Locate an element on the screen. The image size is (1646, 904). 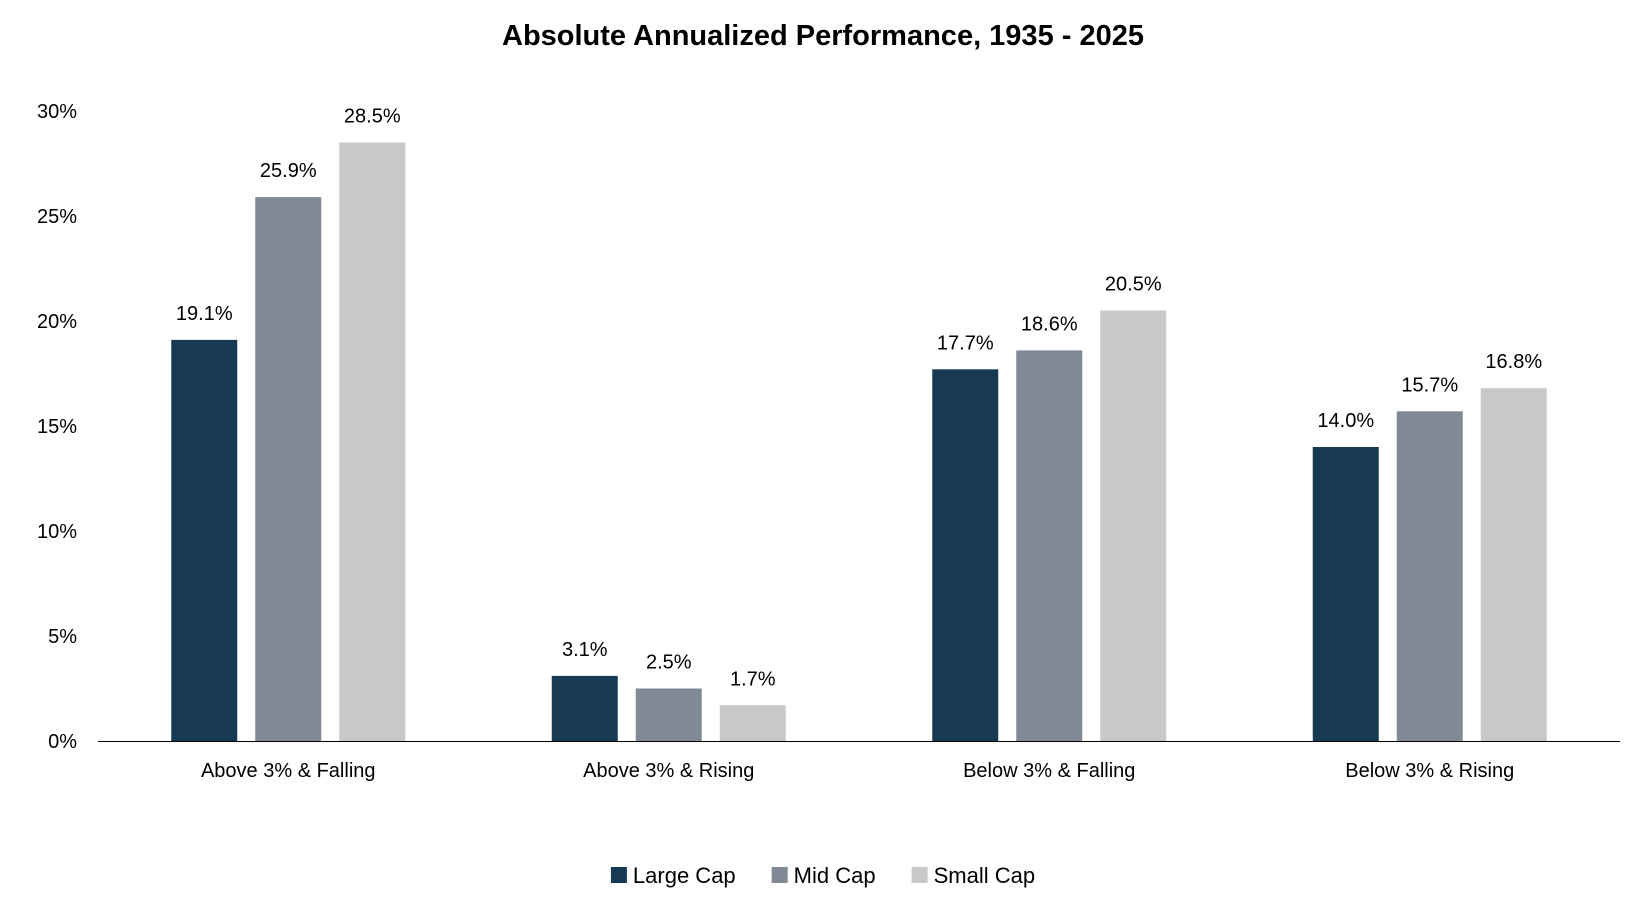
y-tick-label: 25% is located at coordinates (57, 217).